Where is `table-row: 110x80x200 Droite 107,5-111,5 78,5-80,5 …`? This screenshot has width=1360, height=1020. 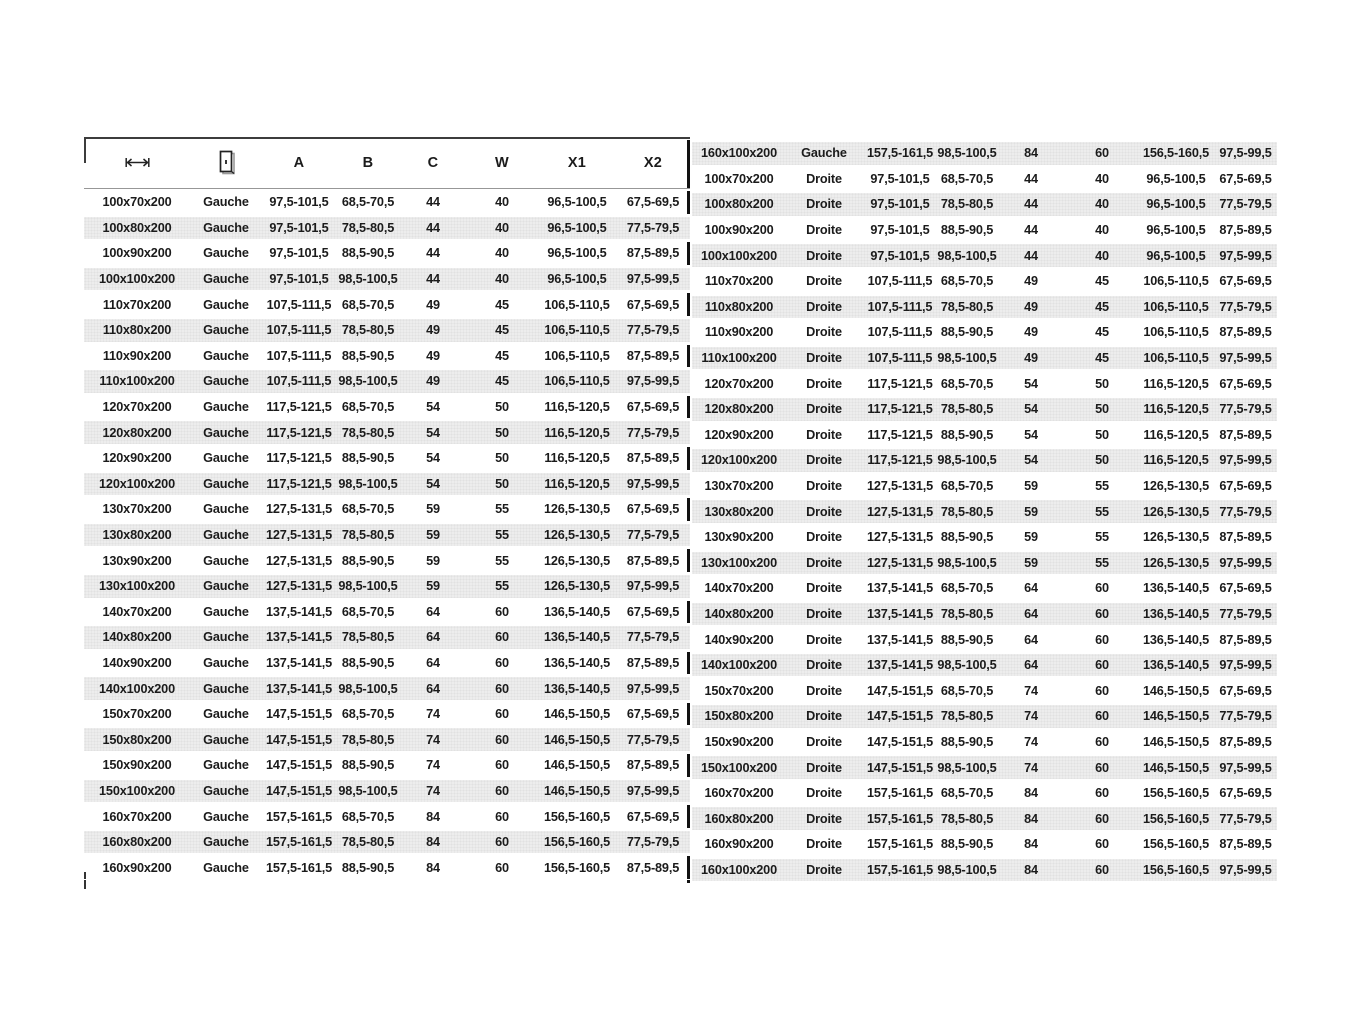
table-row: 110x80x200 Droite 107,5-111,5 78,5-80,5 … is located at coordinates (984, 306).